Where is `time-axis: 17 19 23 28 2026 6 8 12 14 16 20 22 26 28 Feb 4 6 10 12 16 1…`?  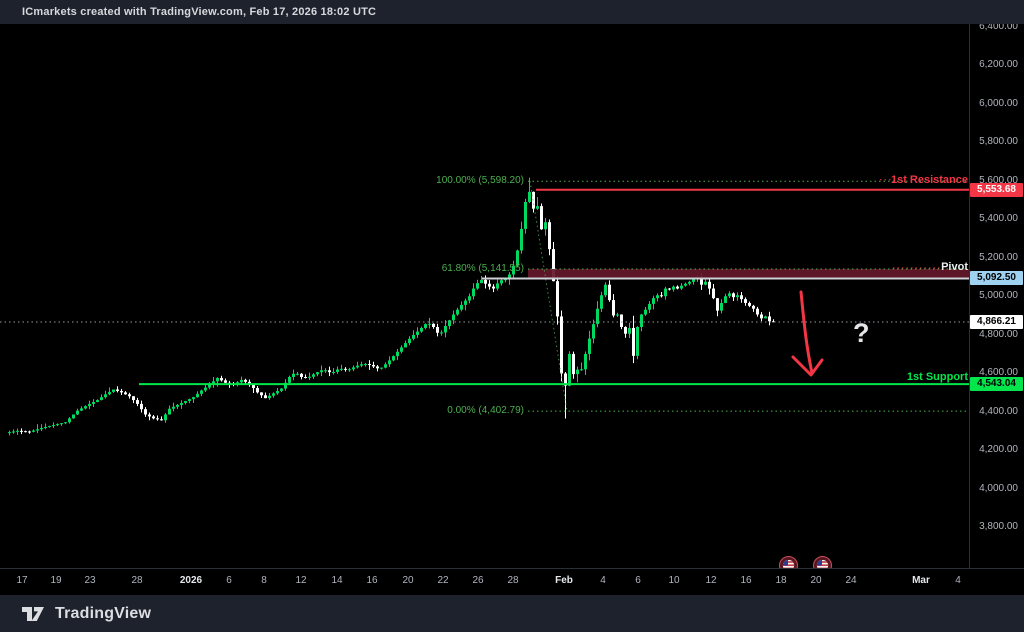
time-axis: 17 19 23 28 2026 6 8 12 14 16 20 22 26 28 Feb 4 6 10 12 16 1… is located at coordinates (512, 582).